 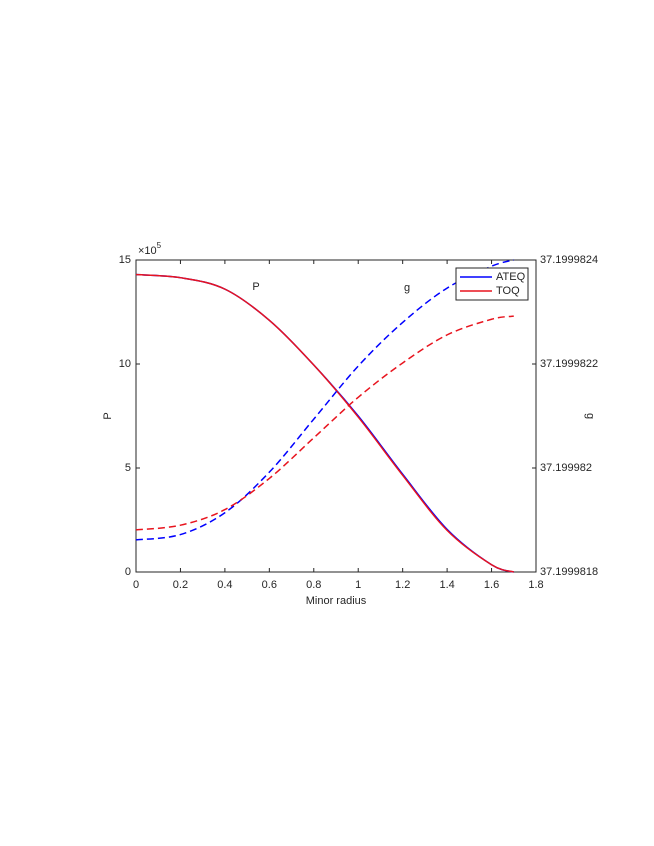 What do you see at coordinates (125, 260) in the screenshot?
I see `y-tick-label: 15` at bounding box center [125, 260].